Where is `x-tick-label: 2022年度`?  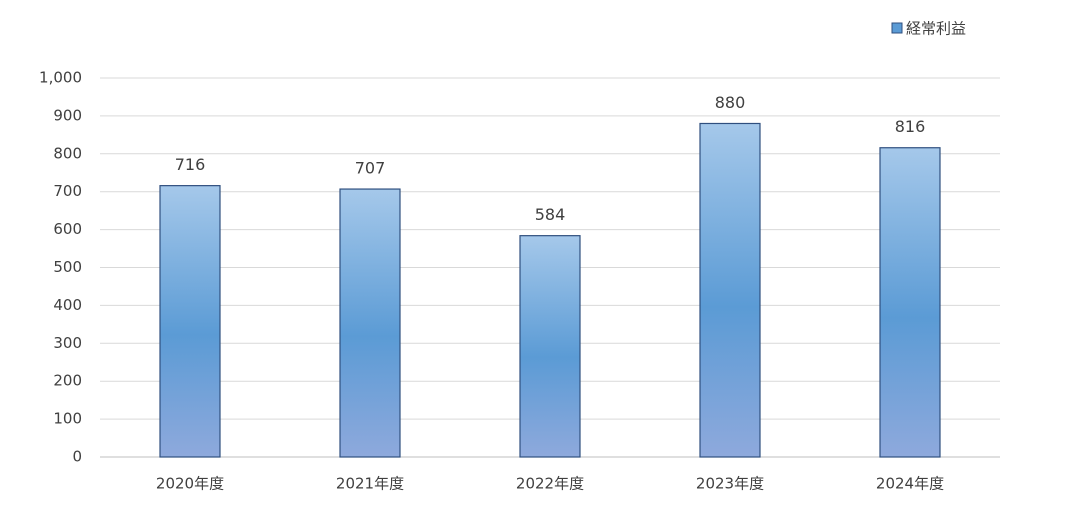
x-tick-label: 2022年度 is located at coordinates (550, 484).